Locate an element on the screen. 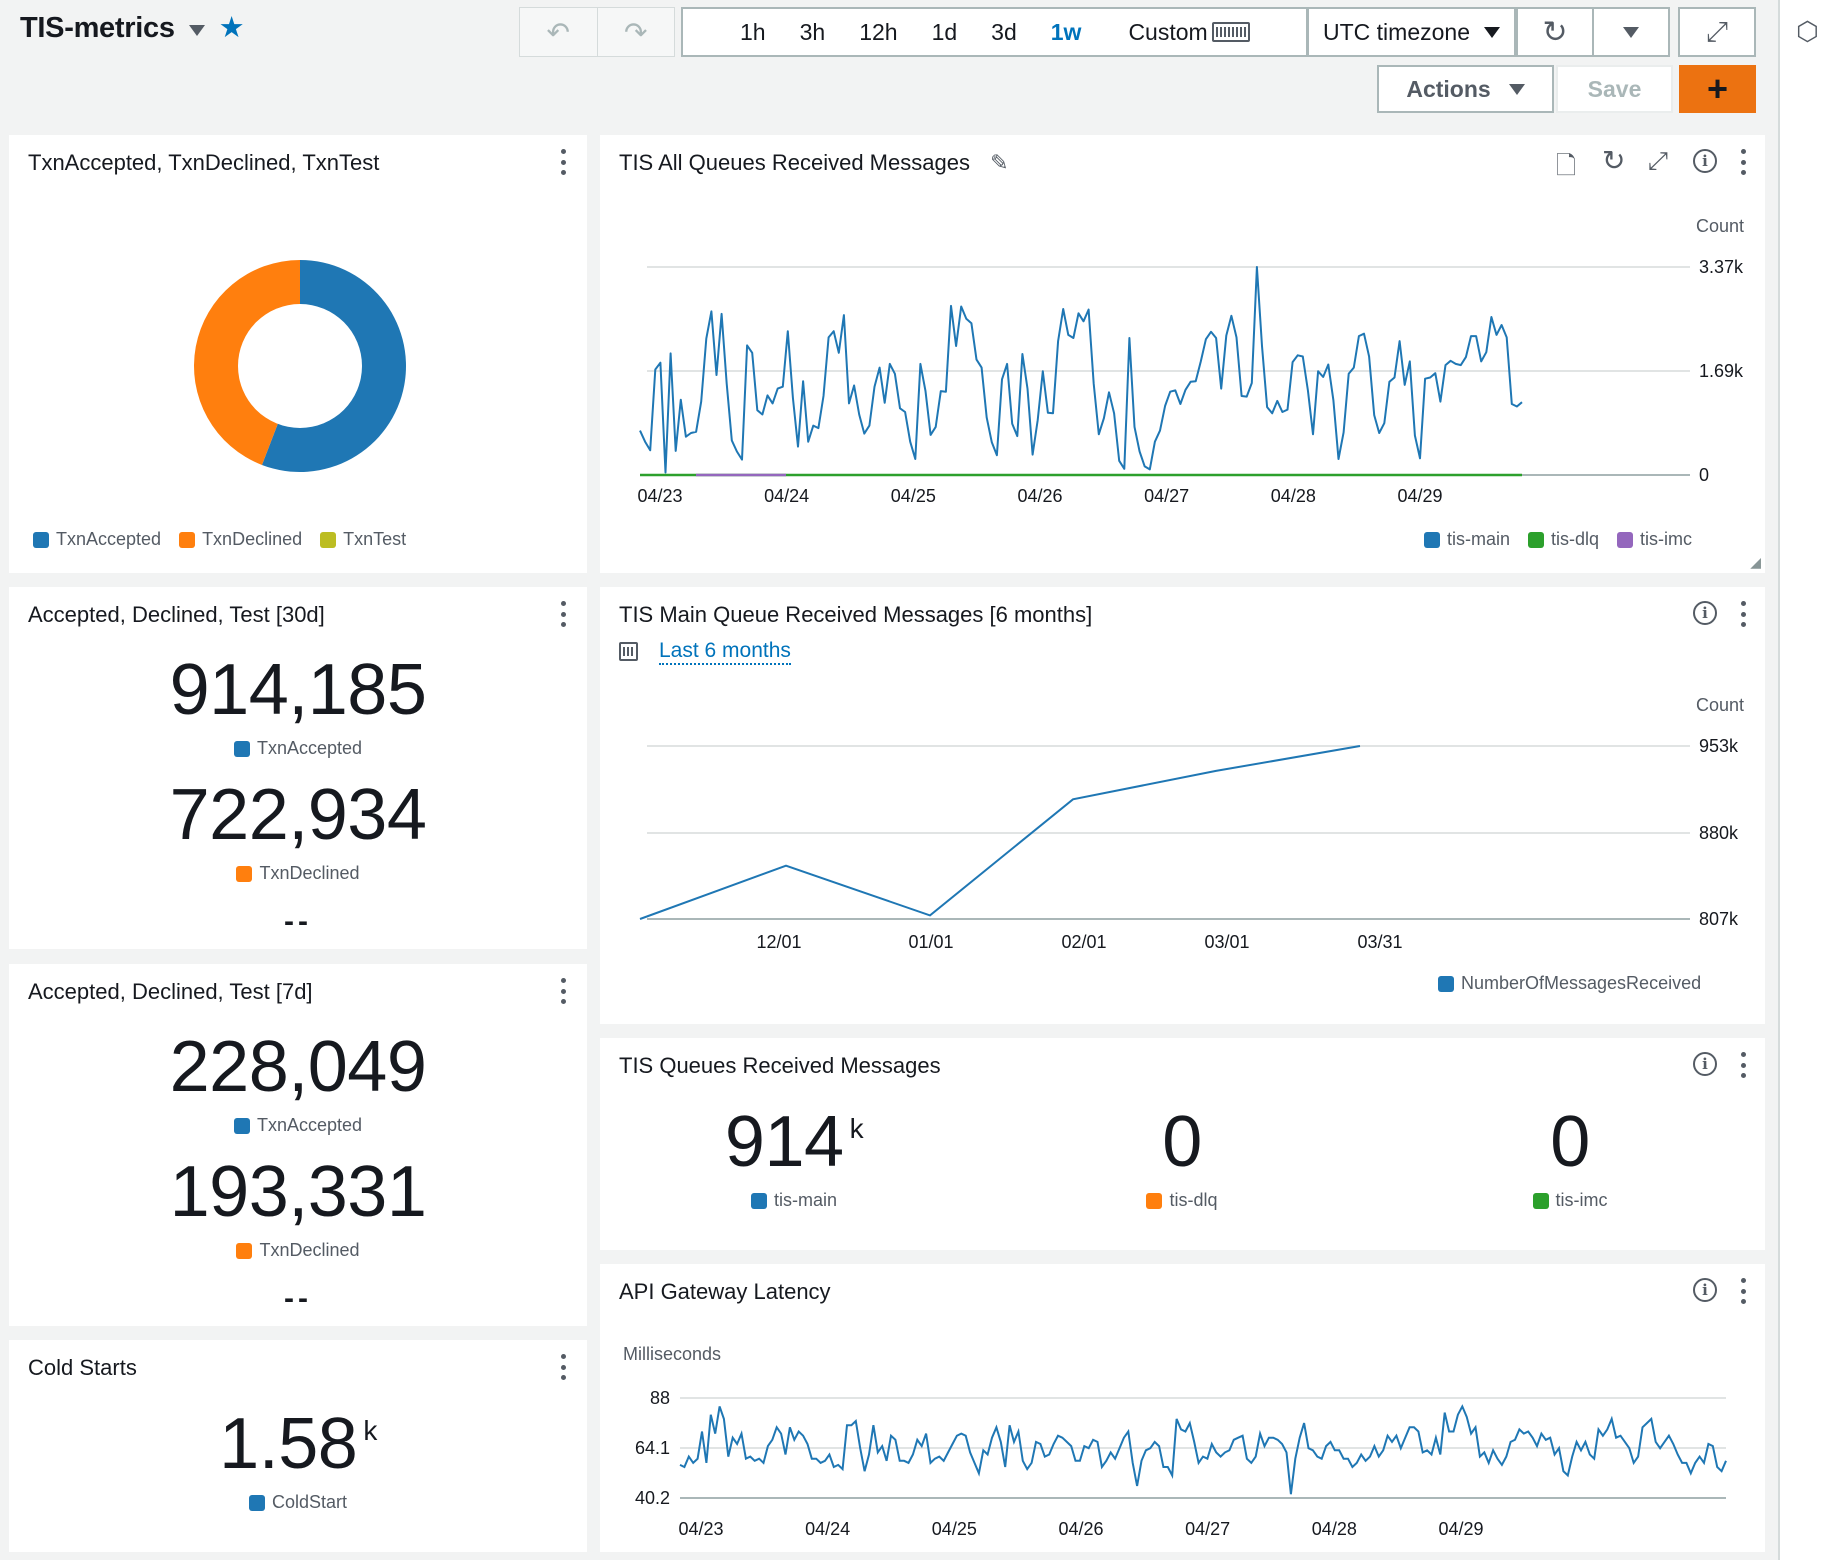  stat-label-text: TxnAccepted is located at coordinates (309, 748).